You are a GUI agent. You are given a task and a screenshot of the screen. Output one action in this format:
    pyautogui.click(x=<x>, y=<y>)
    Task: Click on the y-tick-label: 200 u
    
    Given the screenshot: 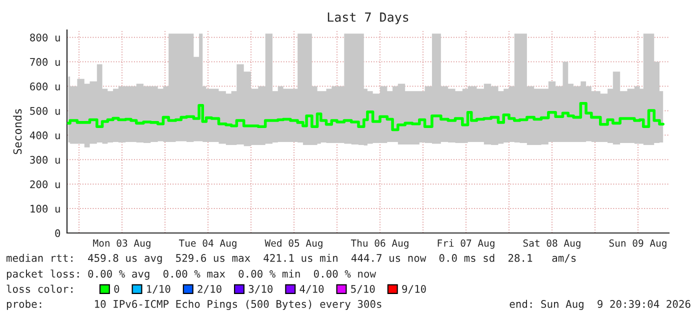 What is the action you would take?
    pyautogui.click(x=45, y=184)
    